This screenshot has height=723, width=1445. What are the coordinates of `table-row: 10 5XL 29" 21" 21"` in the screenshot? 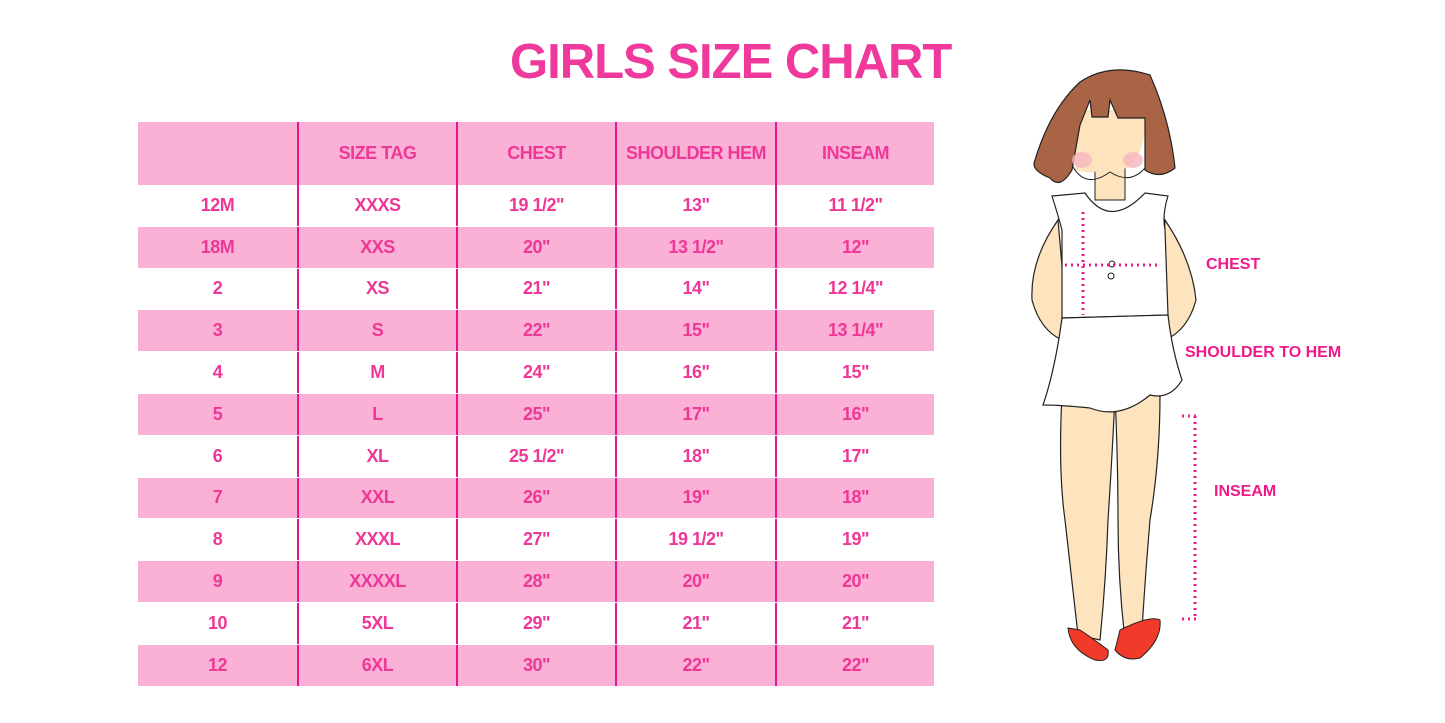 It's located at (536, 622).